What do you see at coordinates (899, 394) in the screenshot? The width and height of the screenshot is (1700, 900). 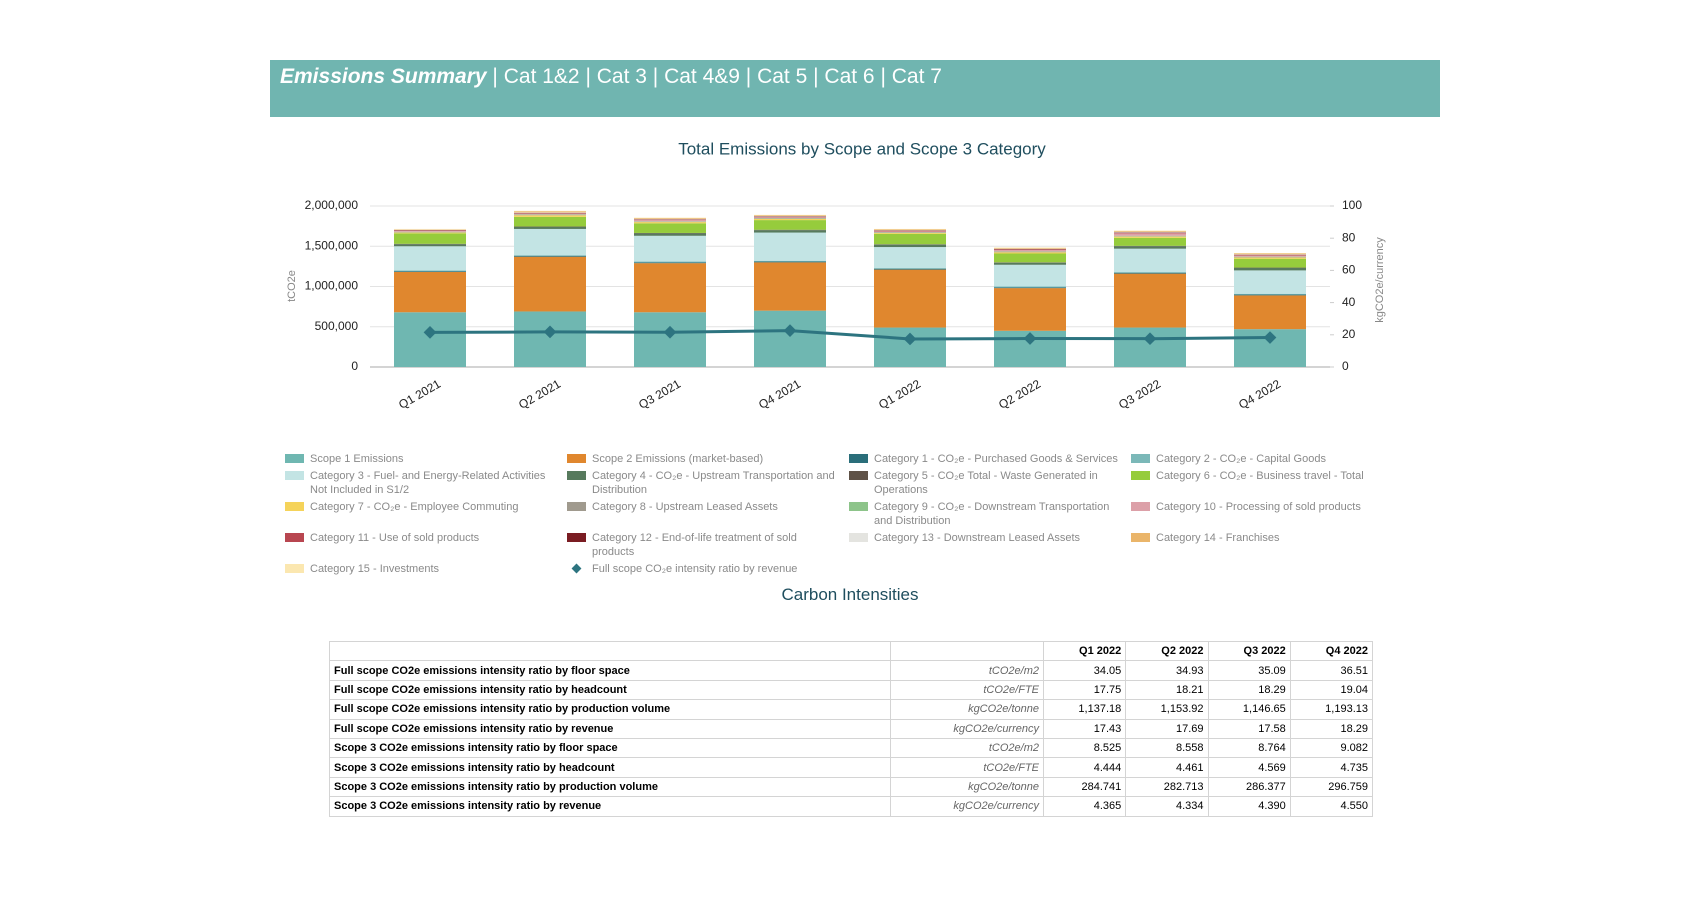 I see `x-tick-label: Q1 2022` at bounding box center [899, 394].